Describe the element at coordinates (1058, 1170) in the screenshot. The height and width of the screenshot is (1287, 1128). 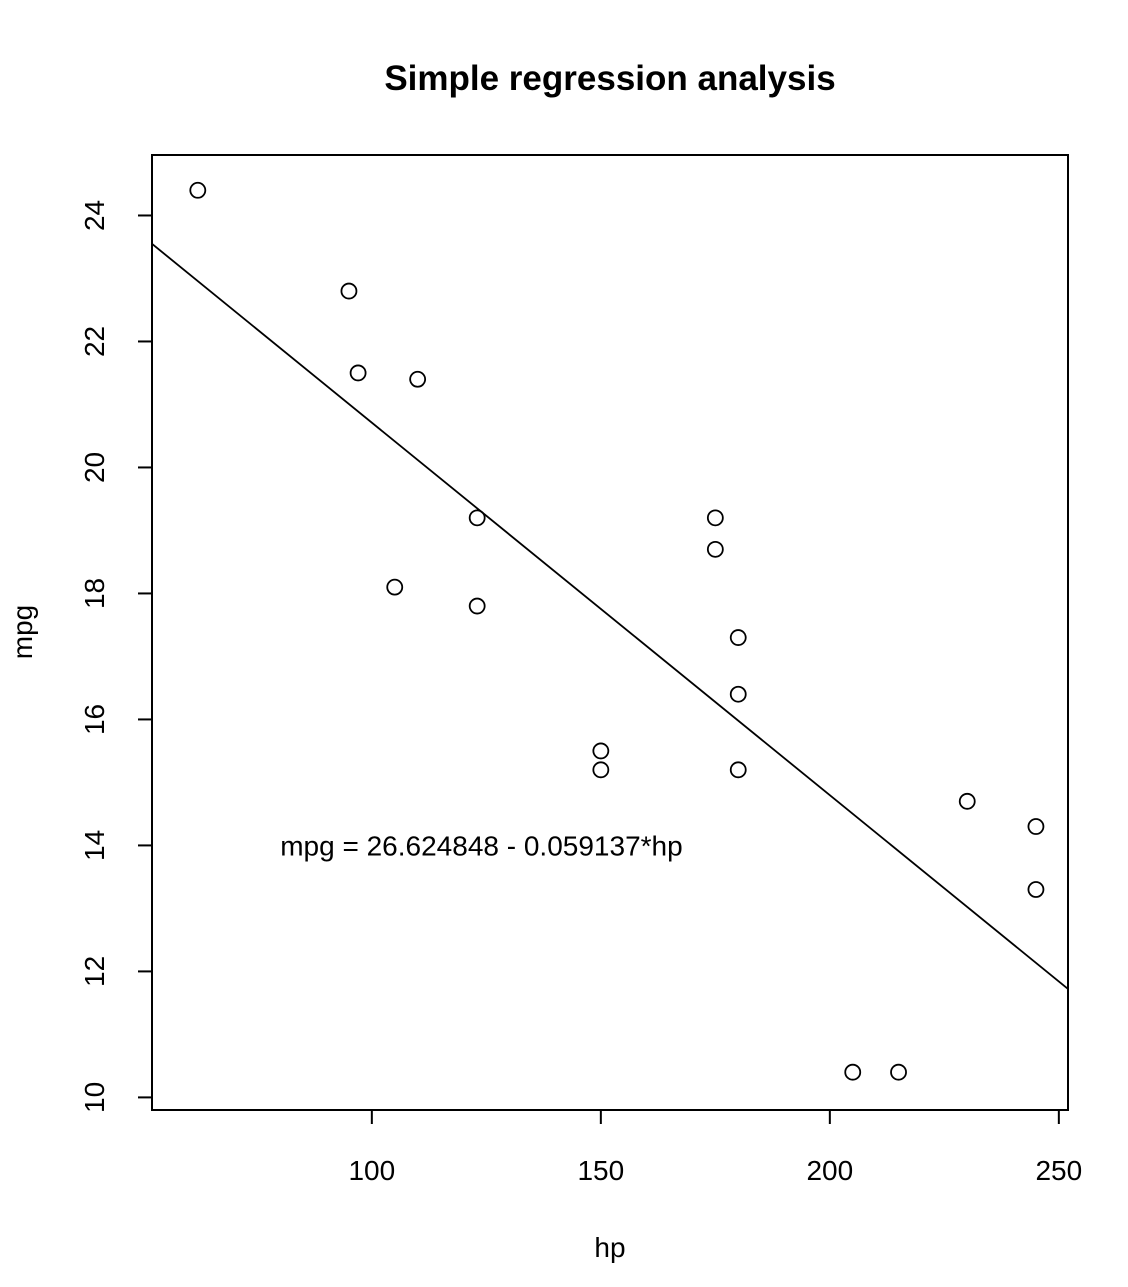
I see `x-tick-label: 250` at that location.